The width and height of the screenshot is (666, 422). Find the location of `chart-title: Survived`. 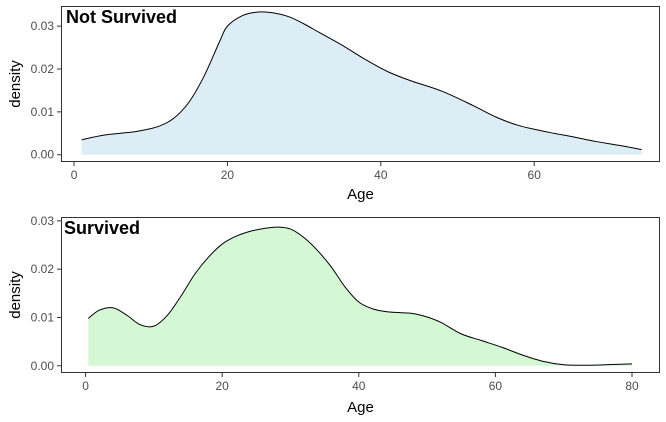

chart-title: Survived is located at coordinates (102, 228).